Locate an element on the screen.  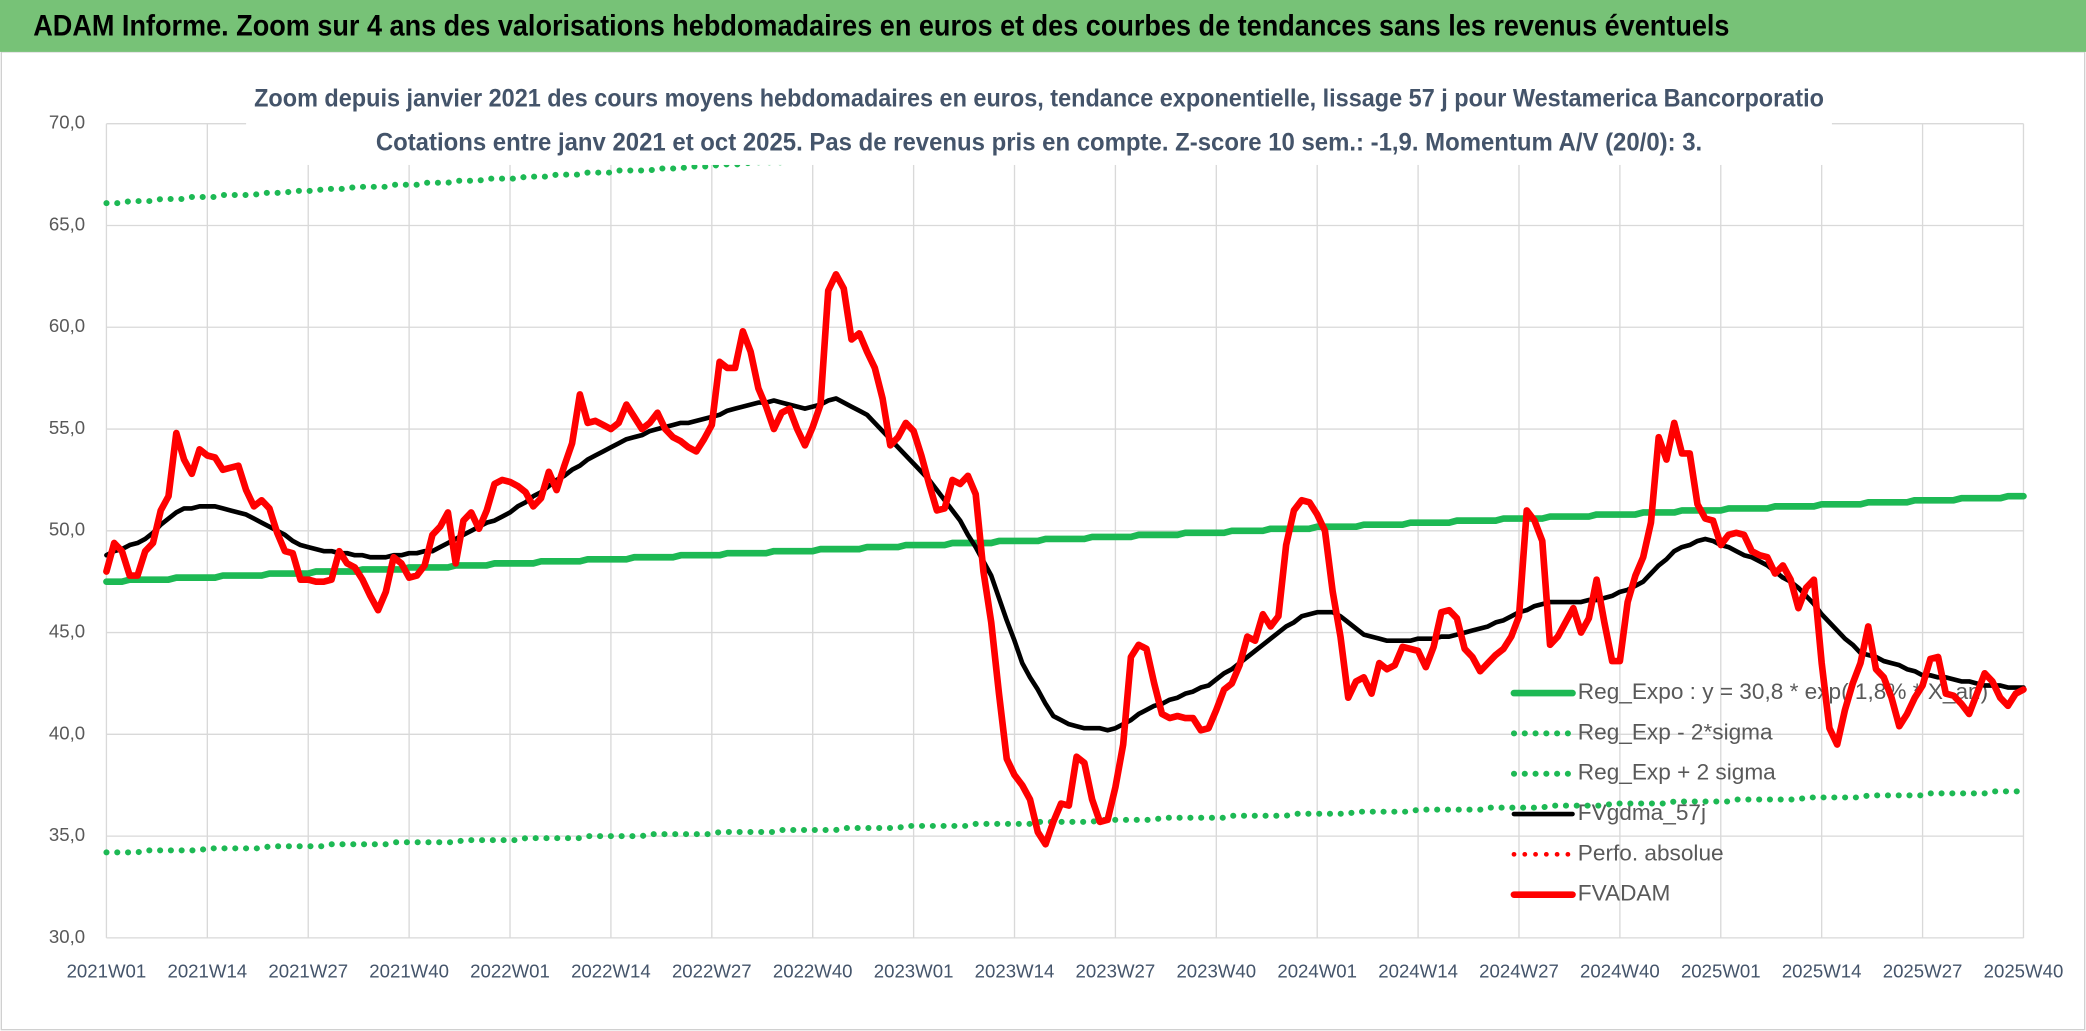
x-tick-label: 2025W14 is located at coordinates (1822, 970).